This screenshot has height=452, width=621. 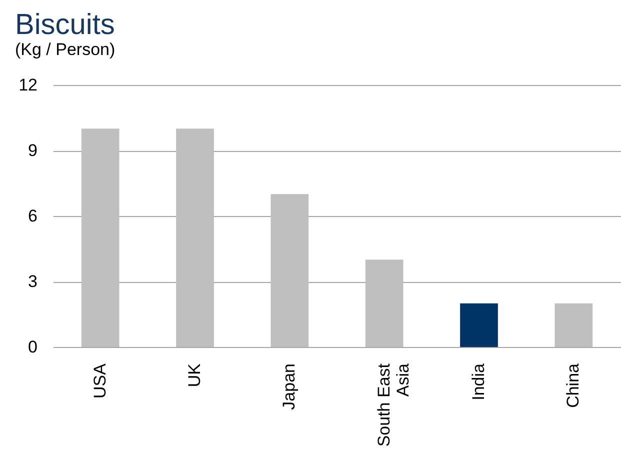 What do you see at coordinates (28, 85) in the screenshot?
I see `y-tick-label: 12` at bounding box center [28, 85].